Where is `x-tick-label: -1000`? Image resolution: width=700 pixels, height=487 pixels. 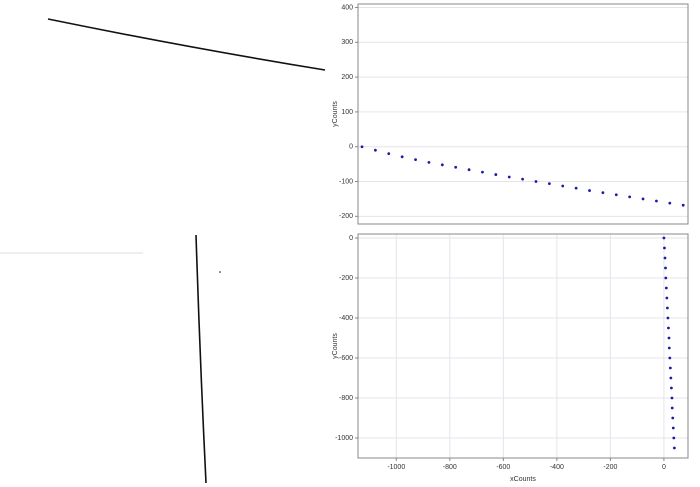 x-tick-label: -1000 is located at coordinates (396, 467).